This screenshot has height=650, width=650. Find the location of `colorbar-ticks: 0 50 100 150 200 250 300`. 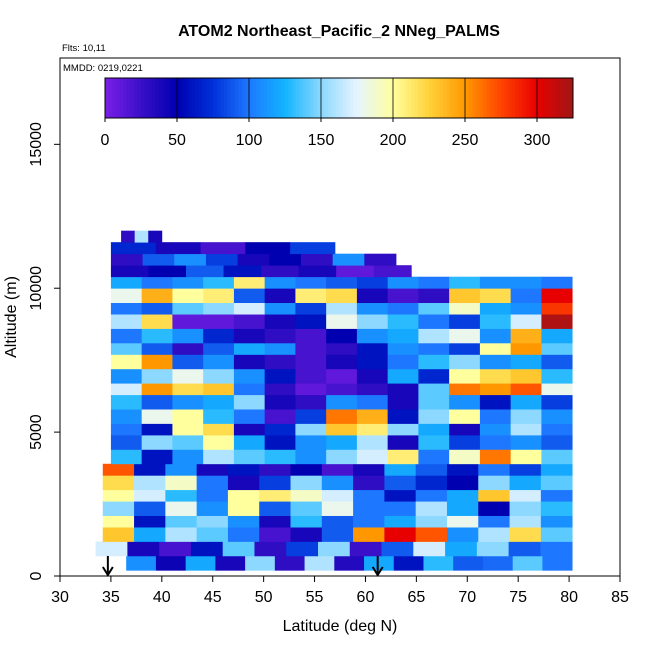

colorbar-ticks: 0 50 100 150 200 250 300 is located at coordinates (325, 113).